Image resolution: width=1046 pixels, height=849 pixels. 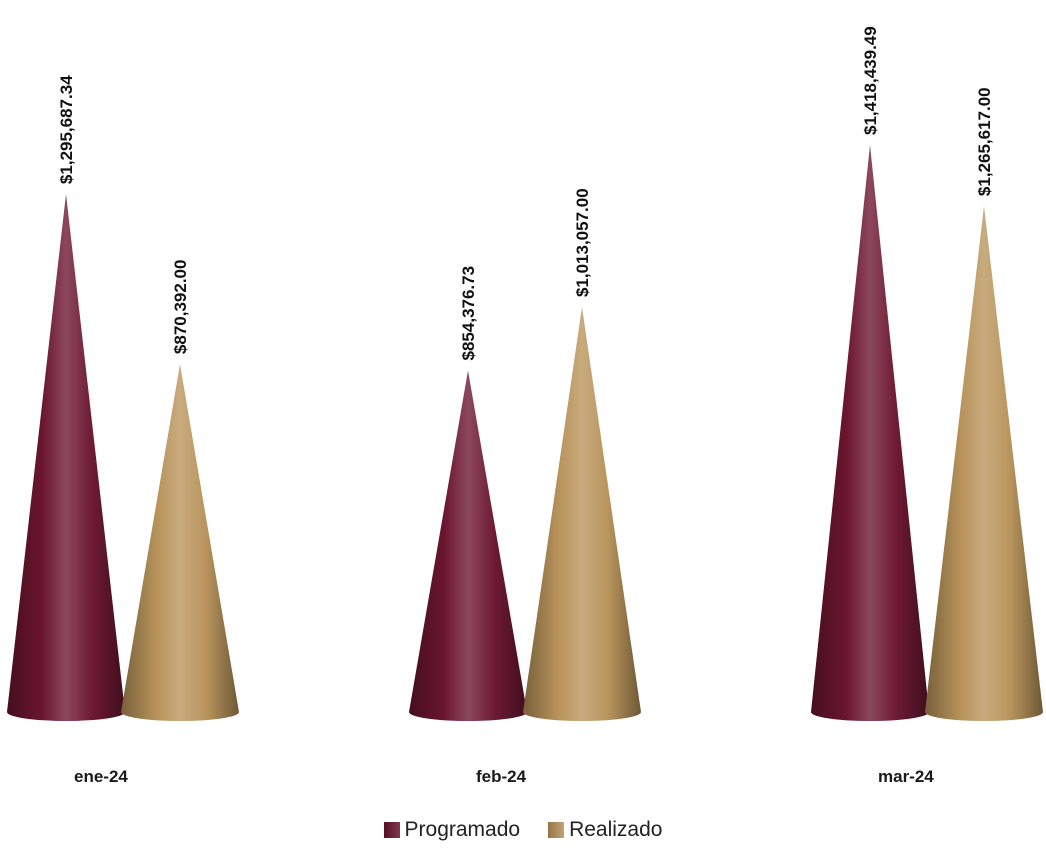 I want to click on category-labels-layer: ene-24 feb-24 mar-24, so click(x=504, y=776).